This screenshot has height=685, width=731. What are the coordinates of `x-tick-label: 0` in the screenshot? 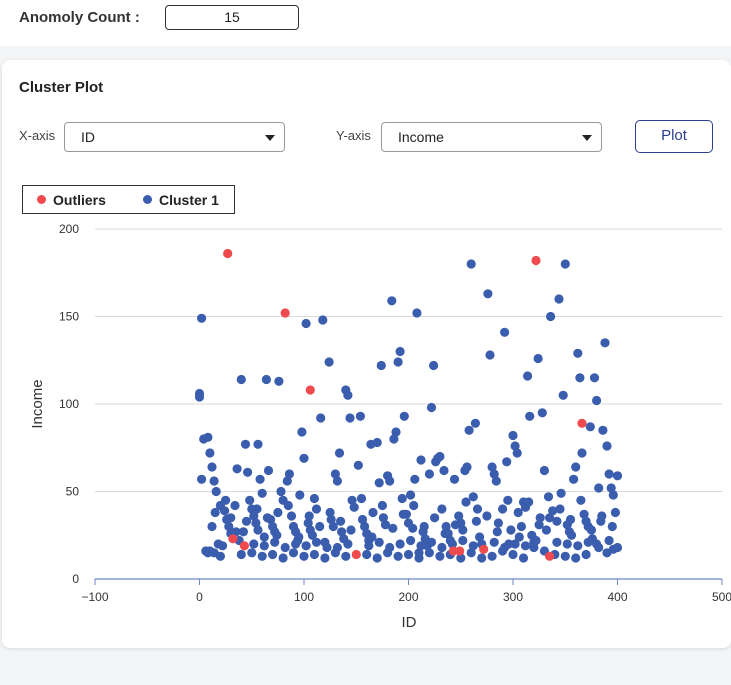 It's located at (199, 597).